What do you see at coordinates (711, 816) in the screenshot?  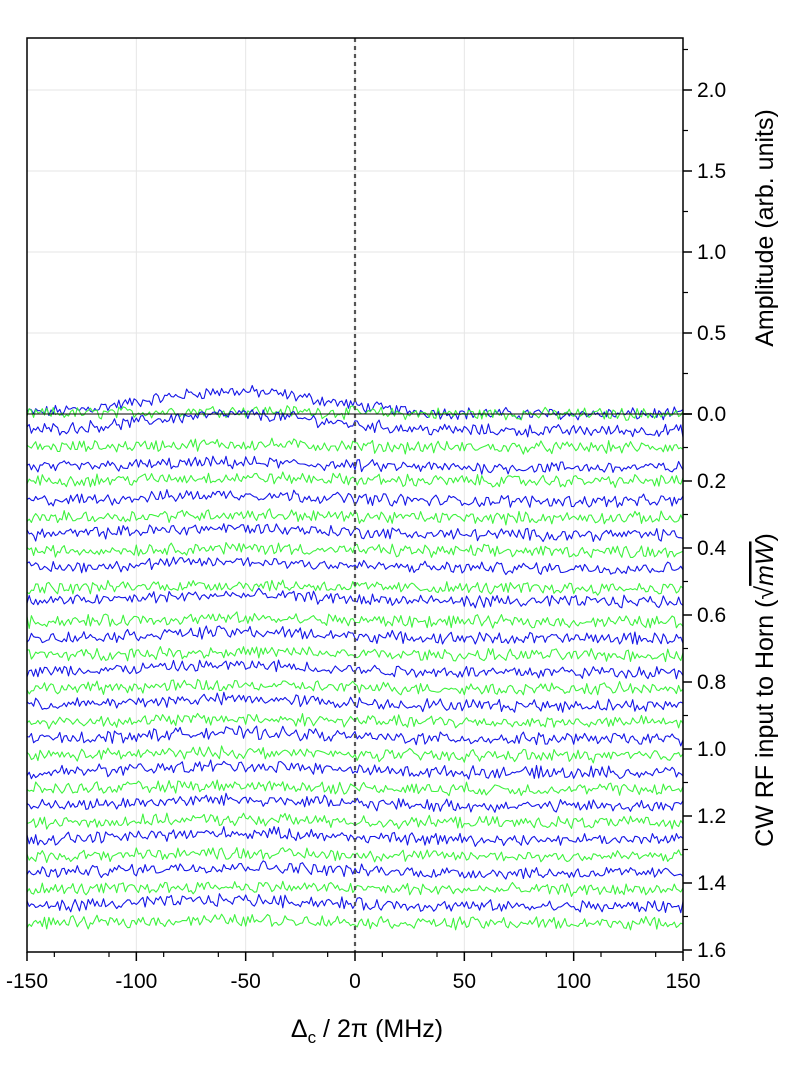 I see `rf-tick-label: 1.2` at bounding box center [711, 816].